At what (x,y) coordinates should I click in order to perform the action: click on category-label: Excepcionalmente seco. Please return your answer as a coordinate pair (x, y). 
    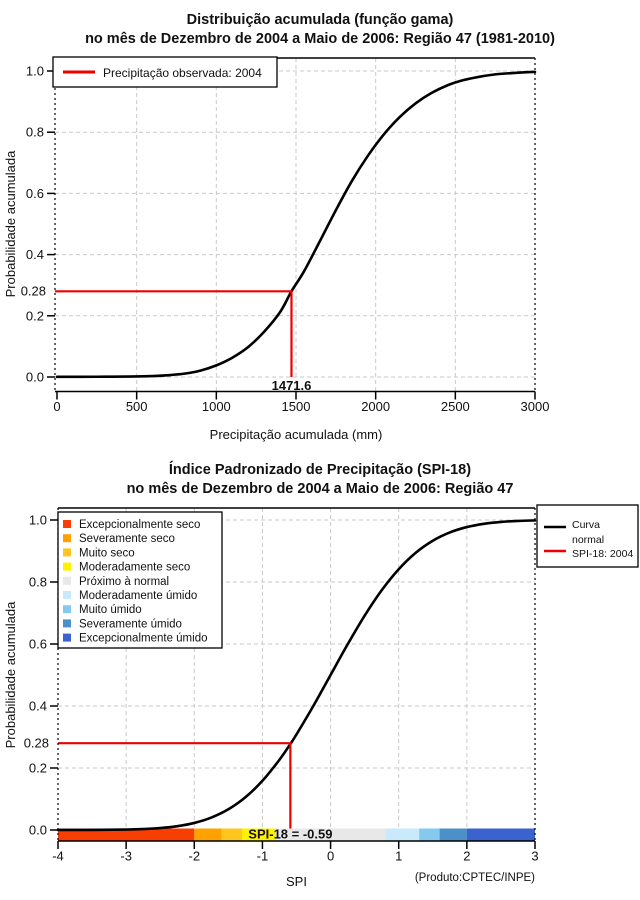
    Looking at the image, I should click on (139, 525).